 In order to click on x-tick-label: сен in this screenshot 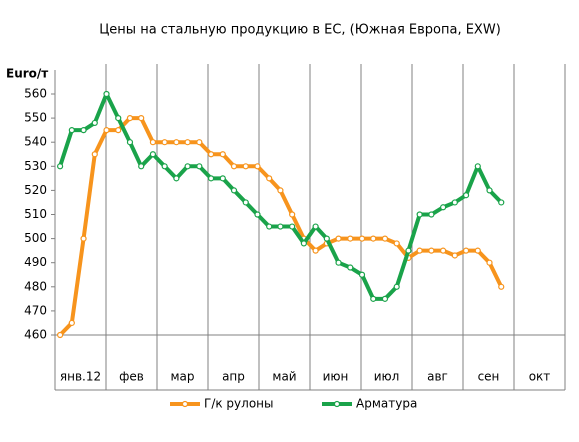, I will do `click(489, 377)`.